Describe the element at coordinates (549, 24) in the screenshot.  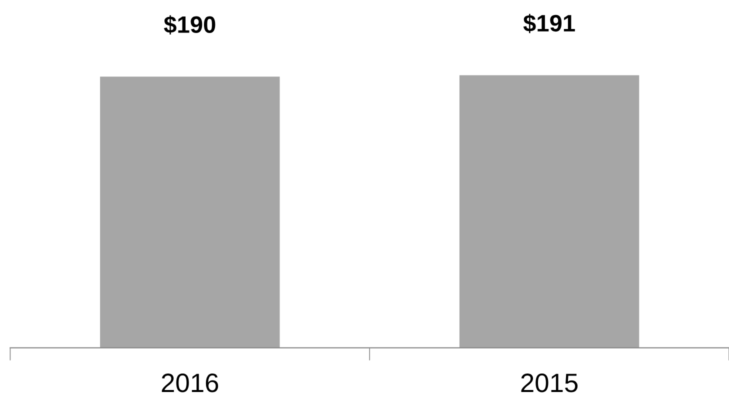
I see `data-label: $191` at that location.